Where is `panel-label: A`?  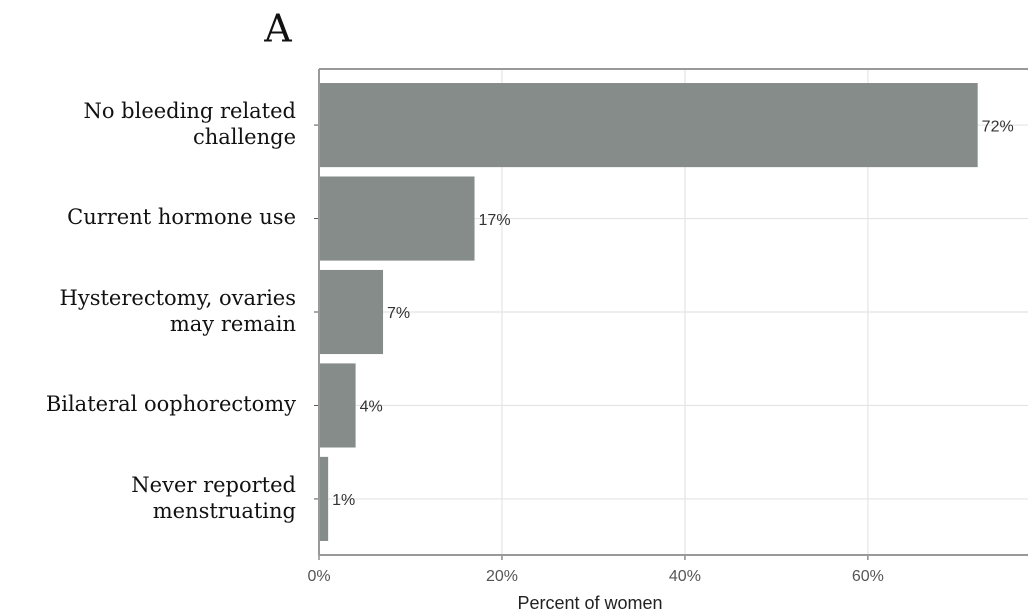 panel-label: A is located at coordinates (277, 29).